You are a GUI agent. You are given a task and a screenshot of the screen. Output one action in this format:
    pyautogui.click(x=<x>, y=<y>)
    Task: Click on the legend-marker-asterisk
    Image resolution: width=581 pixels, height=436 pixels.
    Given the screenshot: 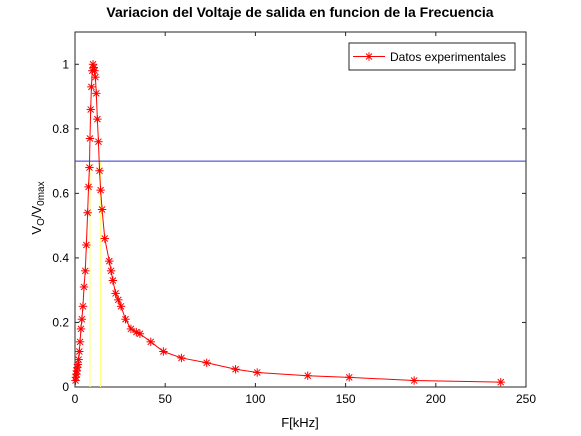 What is the action you would take?
    pyautogui.click(x=369, y=56)
    